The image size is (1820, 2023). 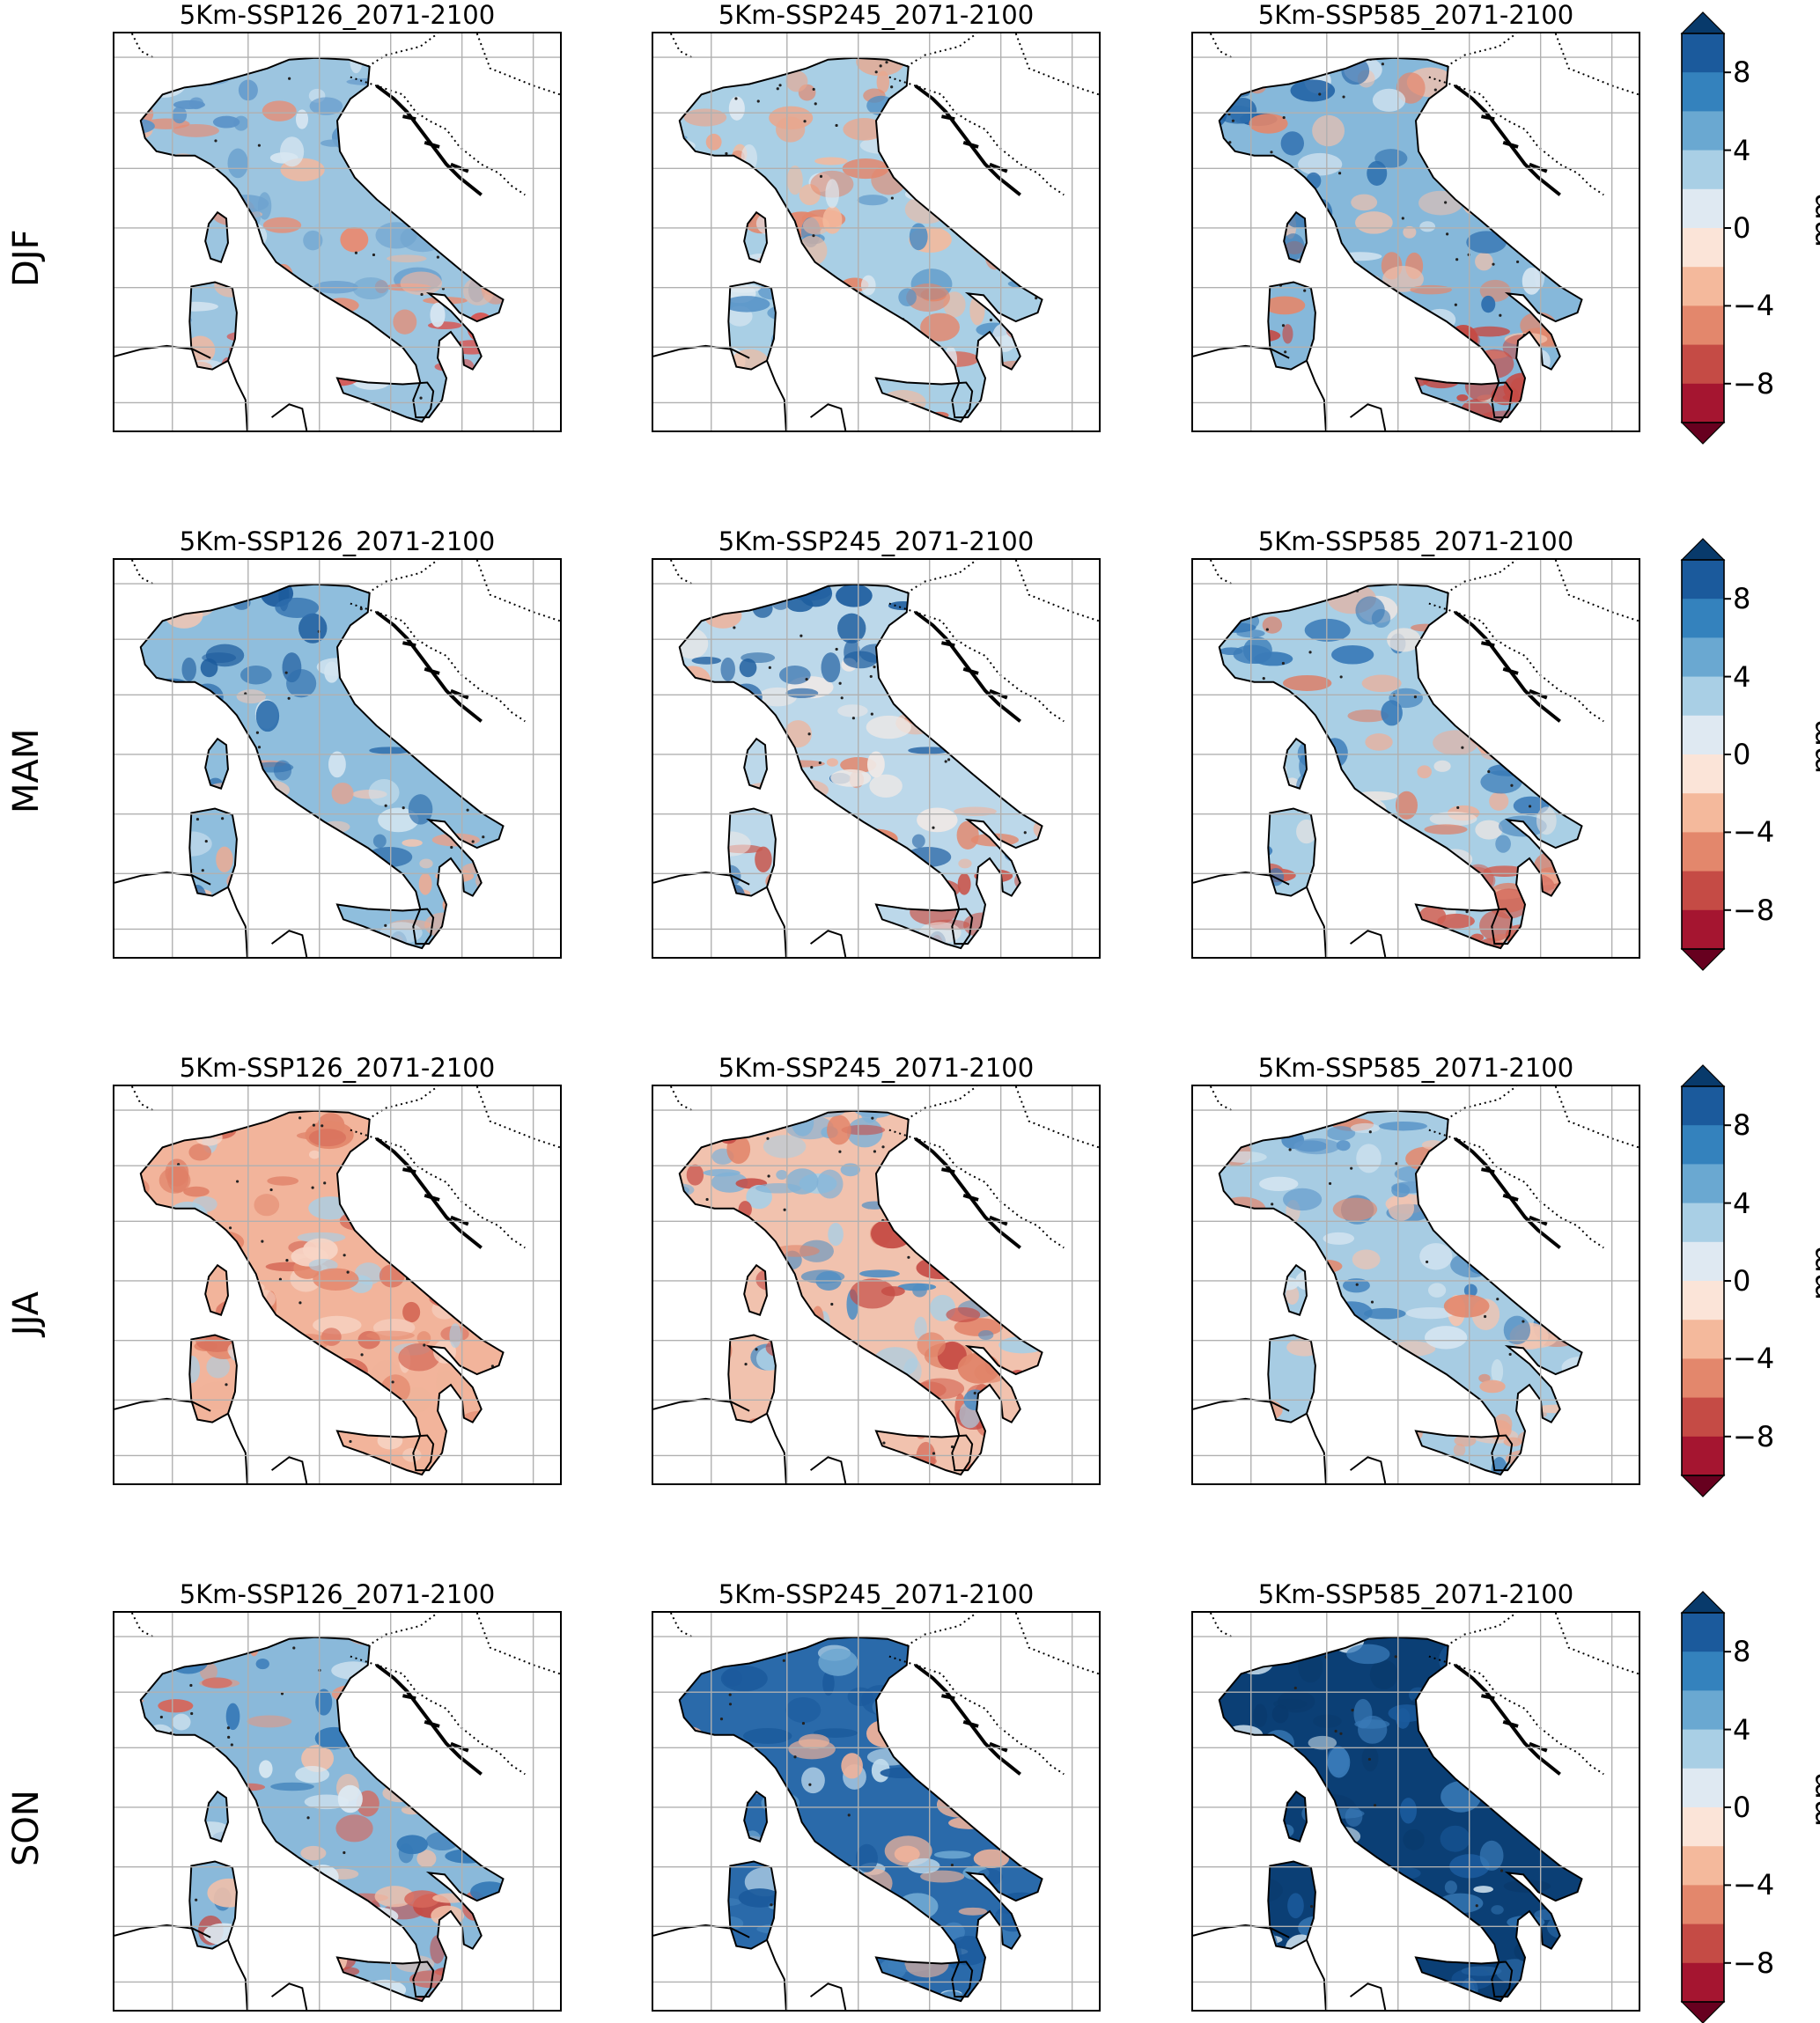 What do you see at coordinates (1754, 910) in the screenshot?
I see `colorbar-tick-label: −8` at bounding box center [1754, 910].